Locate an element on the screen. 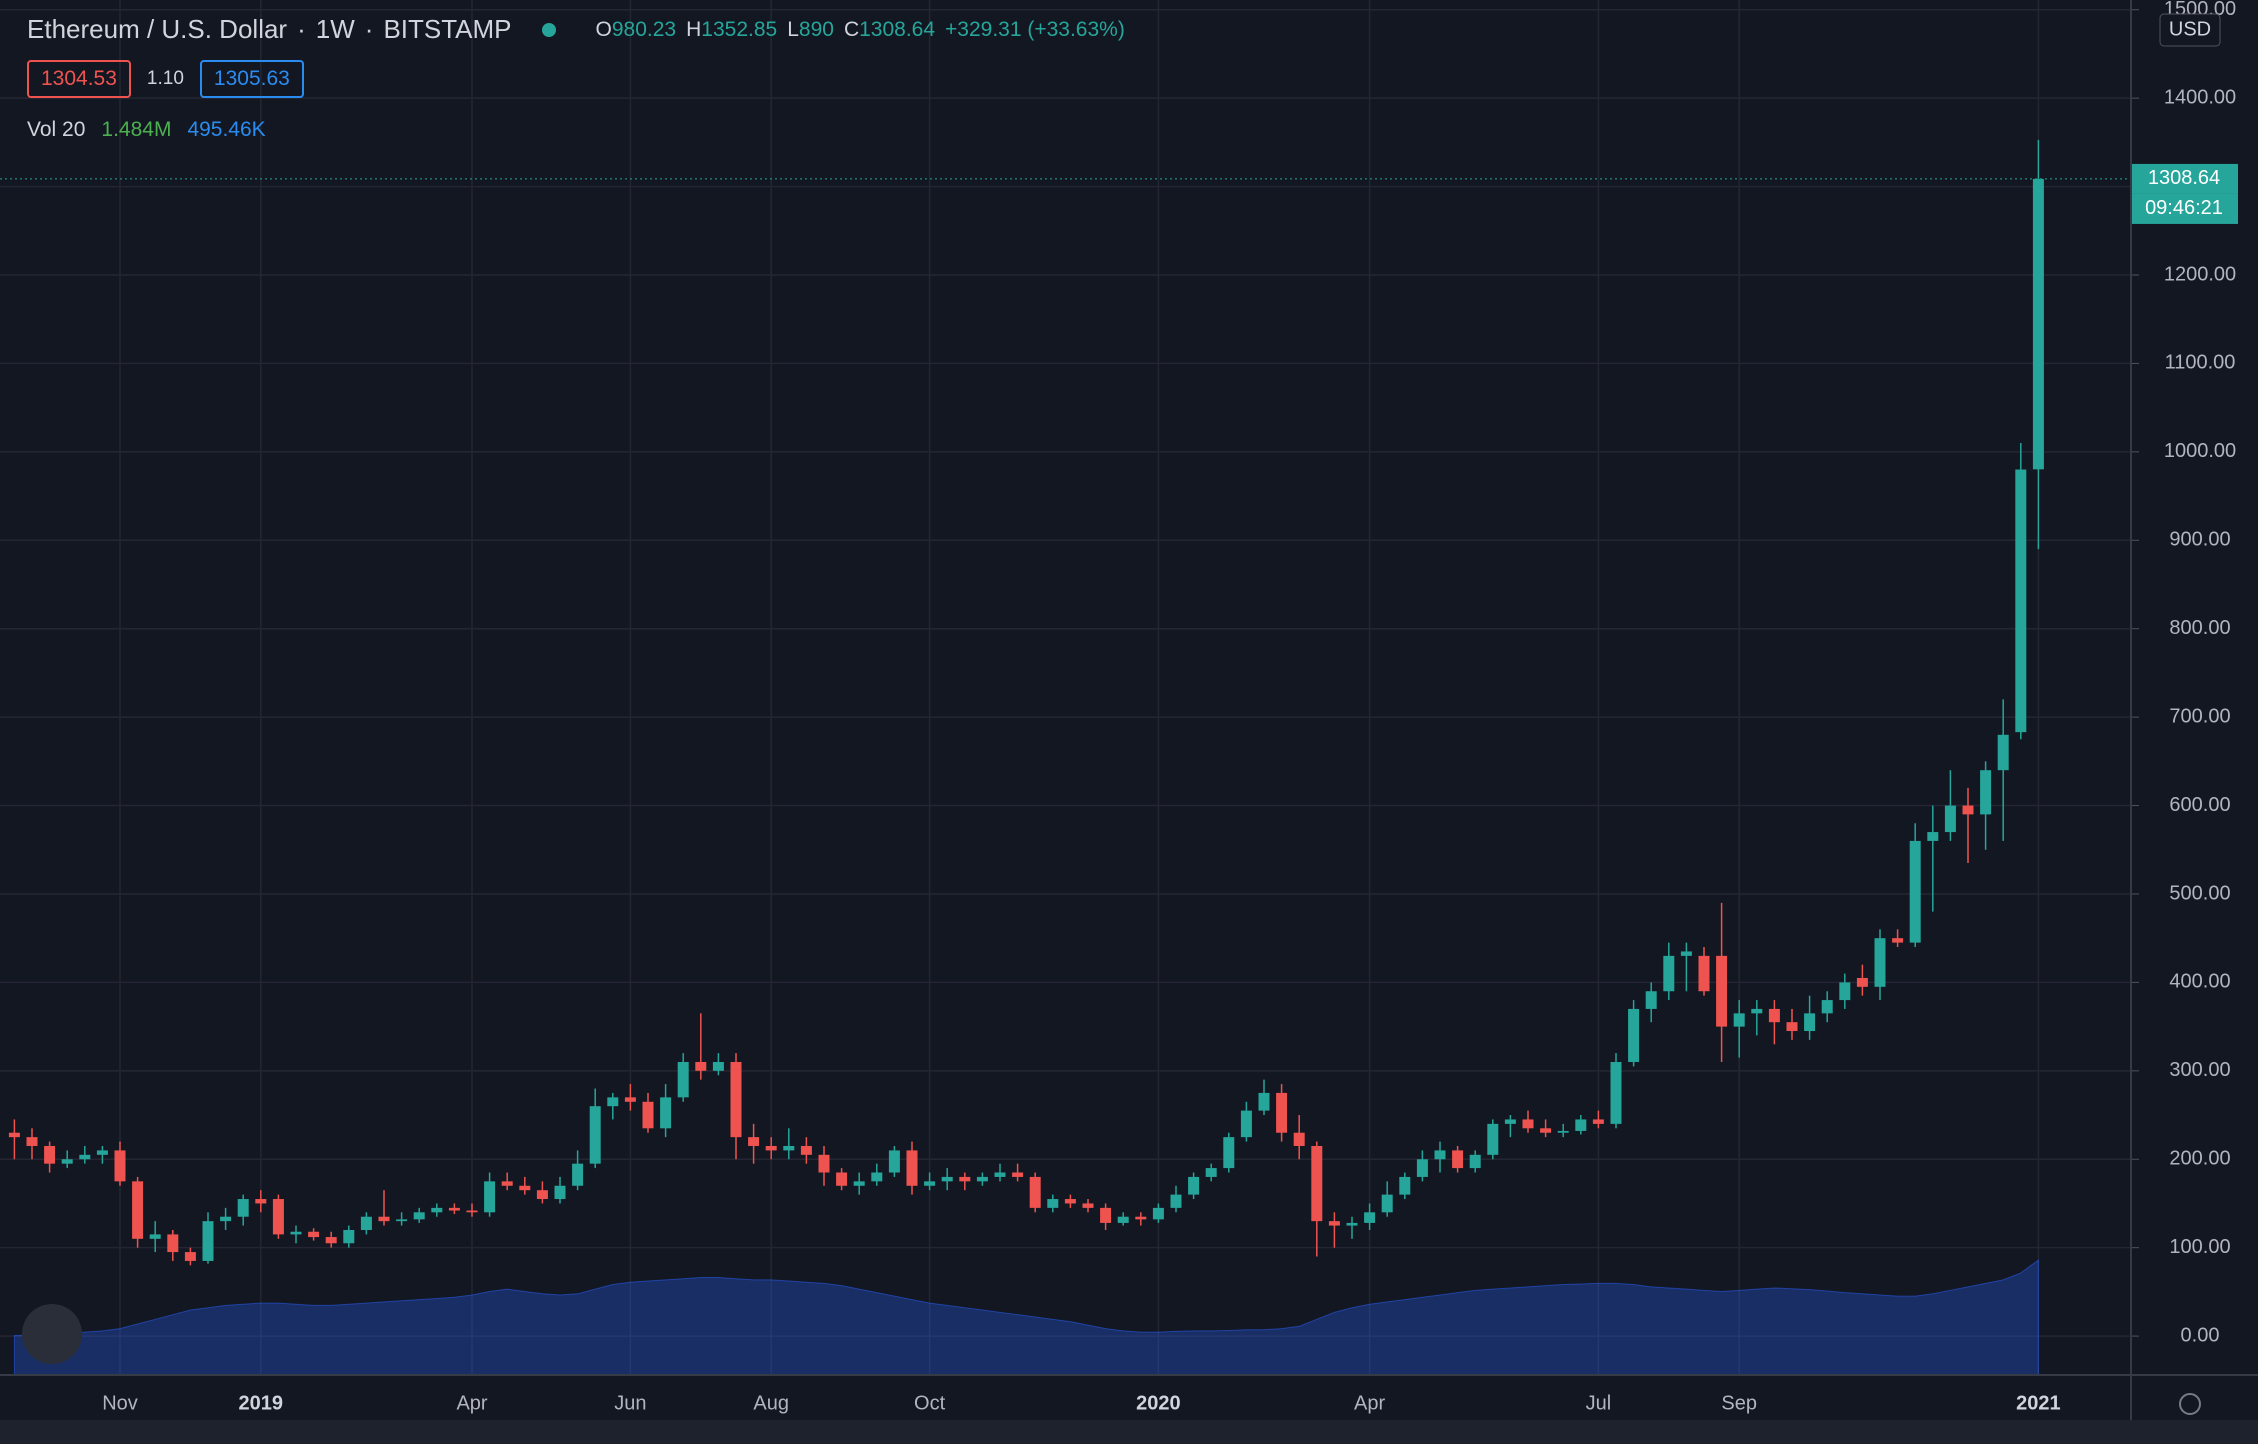  spread: 1.10 is located at coordinates (165, 78).